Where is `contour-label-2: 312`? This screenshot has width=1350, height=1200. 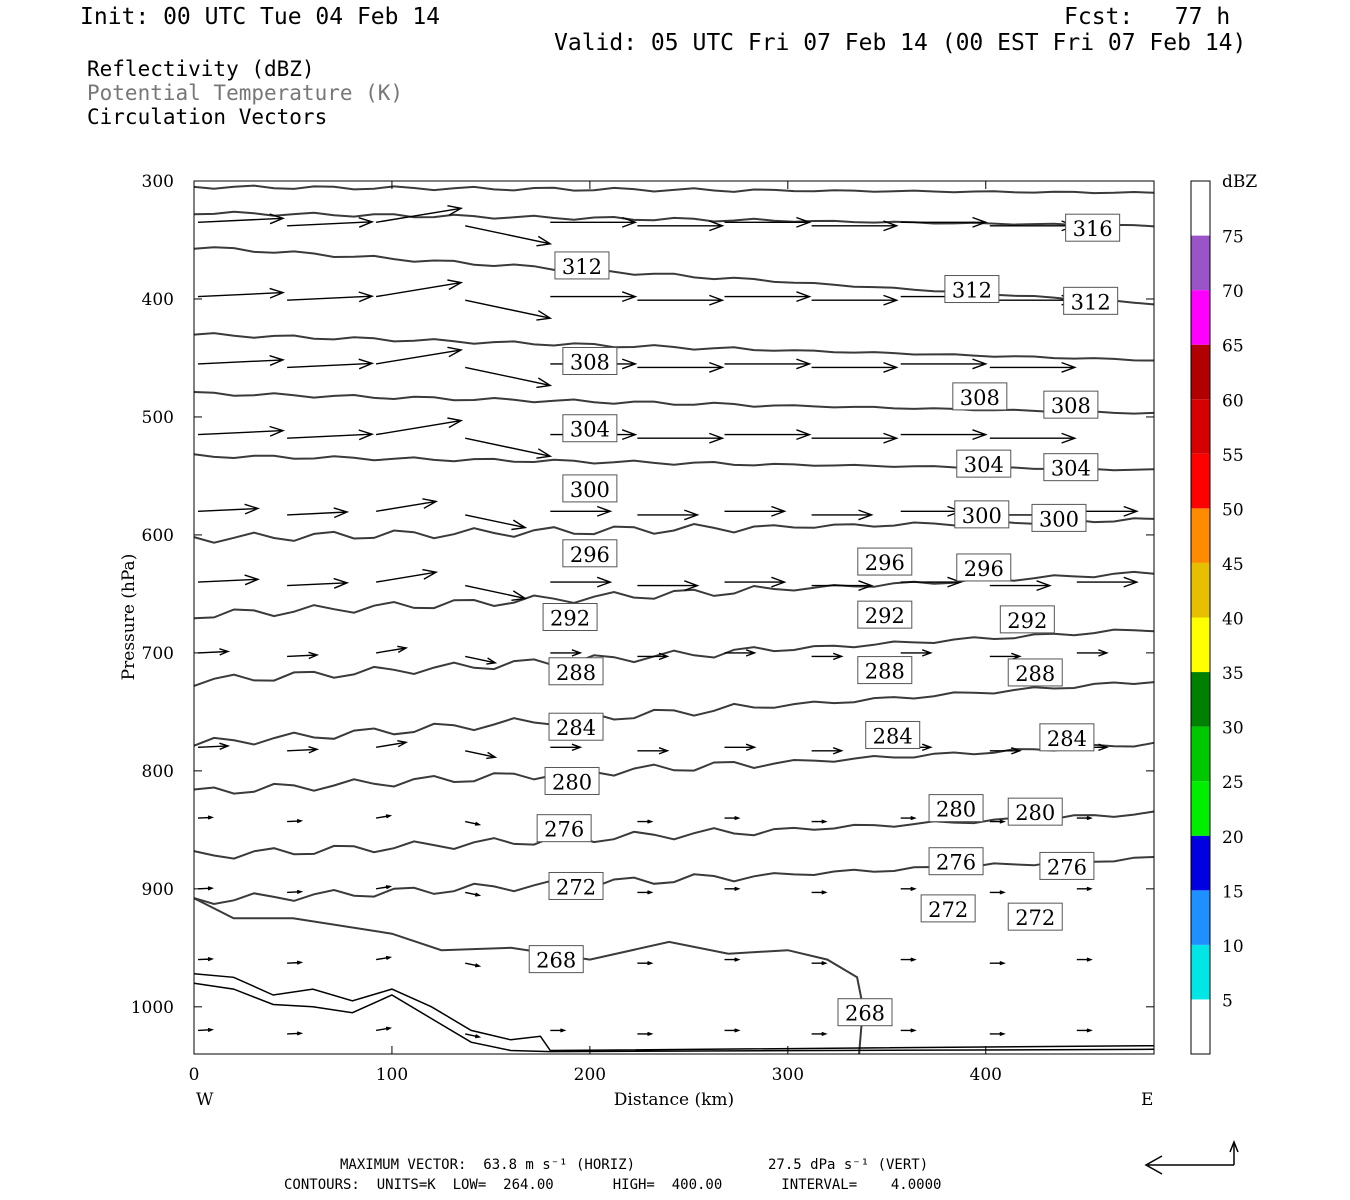 contour-label-2: 312 is located at coordinates (972, 289).